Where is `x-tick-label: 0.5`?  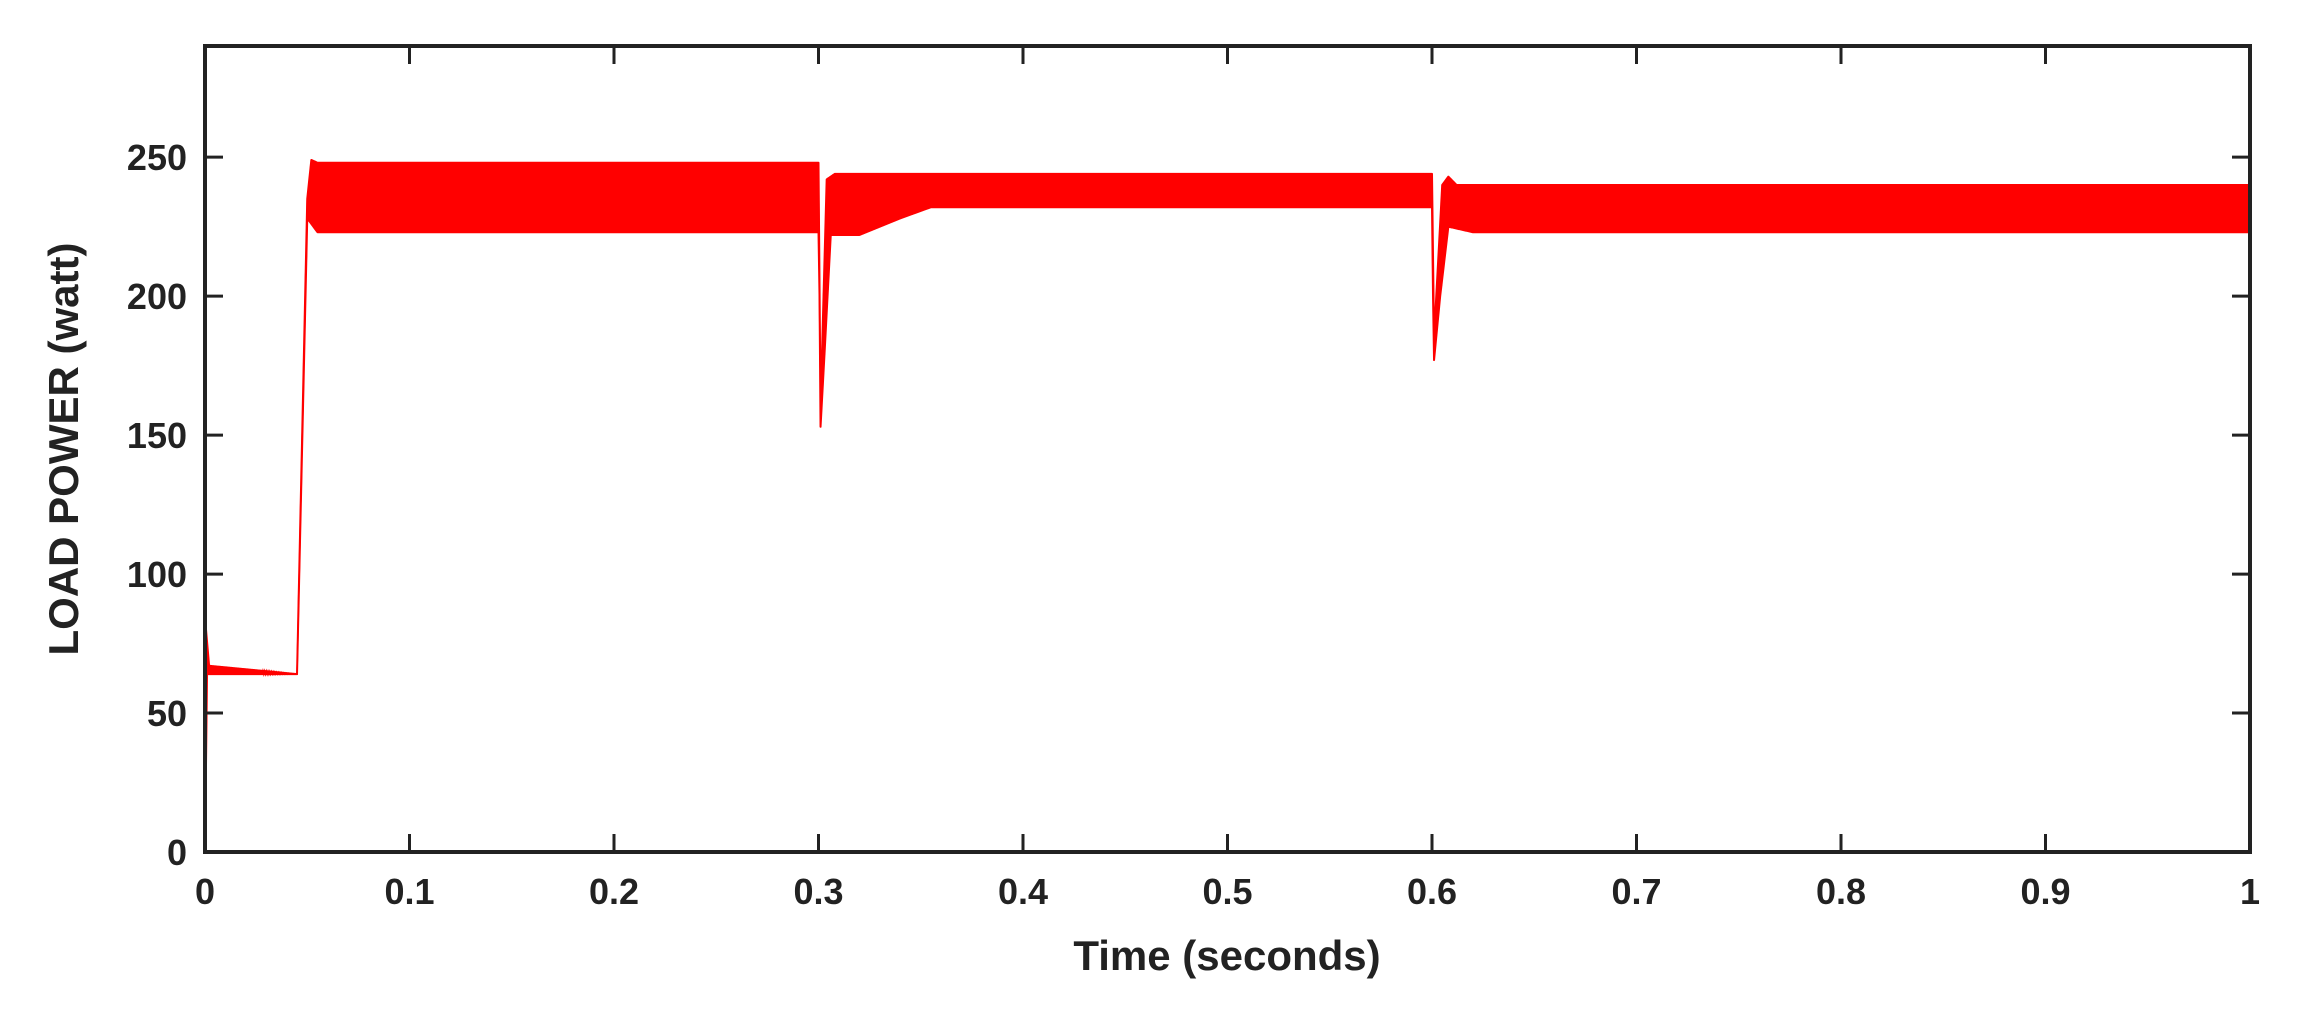 x-tick-label: 0.5 is located at coordinates (1227, 891).